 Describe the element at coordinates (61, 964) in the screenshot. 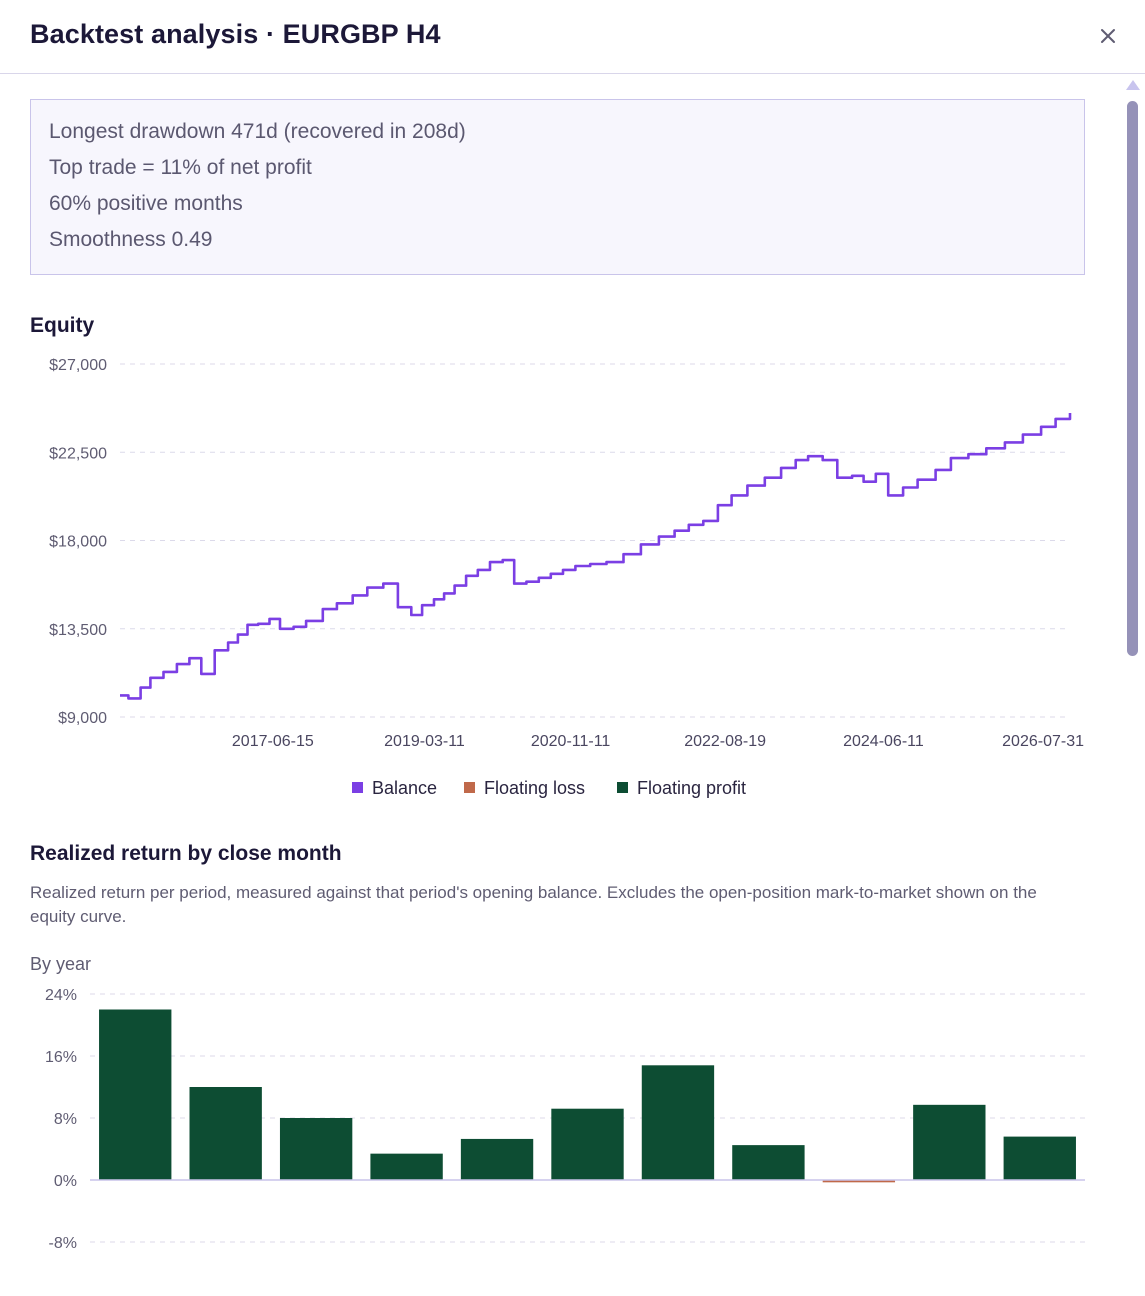

I see `returns-by-year-heading: By year` at that location.